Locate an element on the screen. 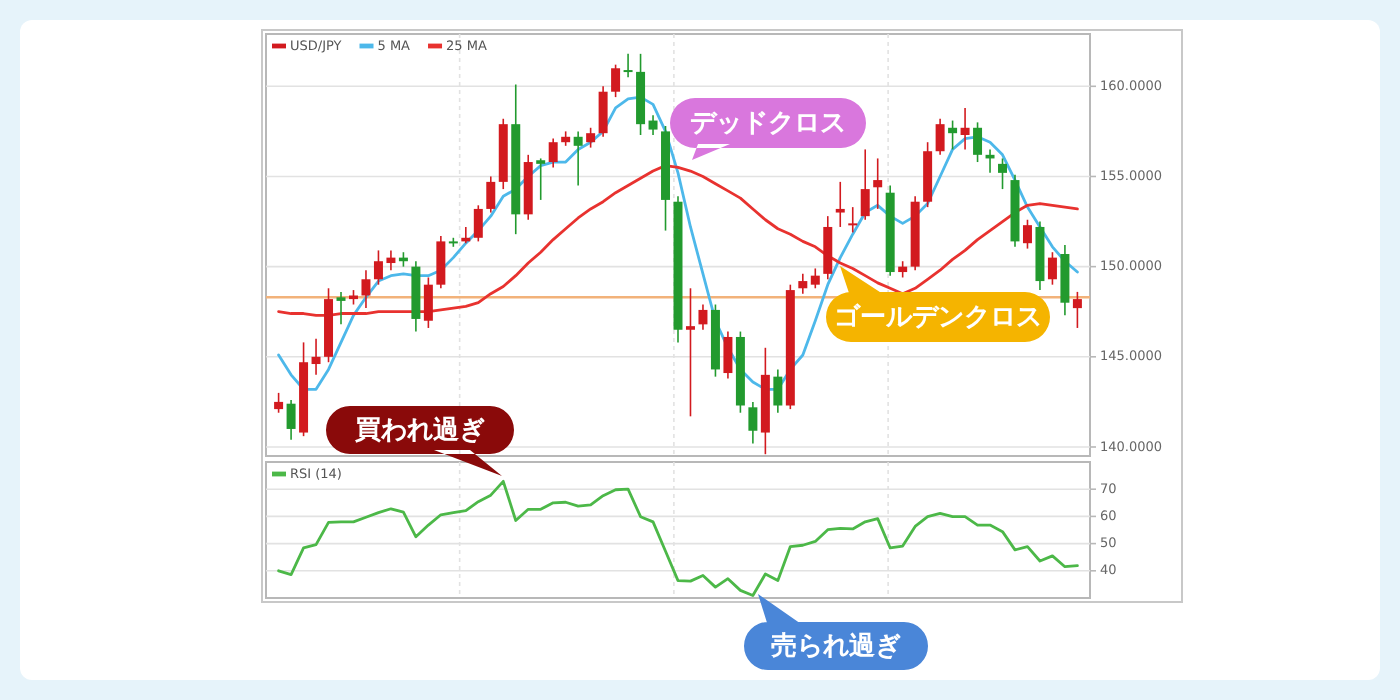  line-series is located at coordinates (678, 538).